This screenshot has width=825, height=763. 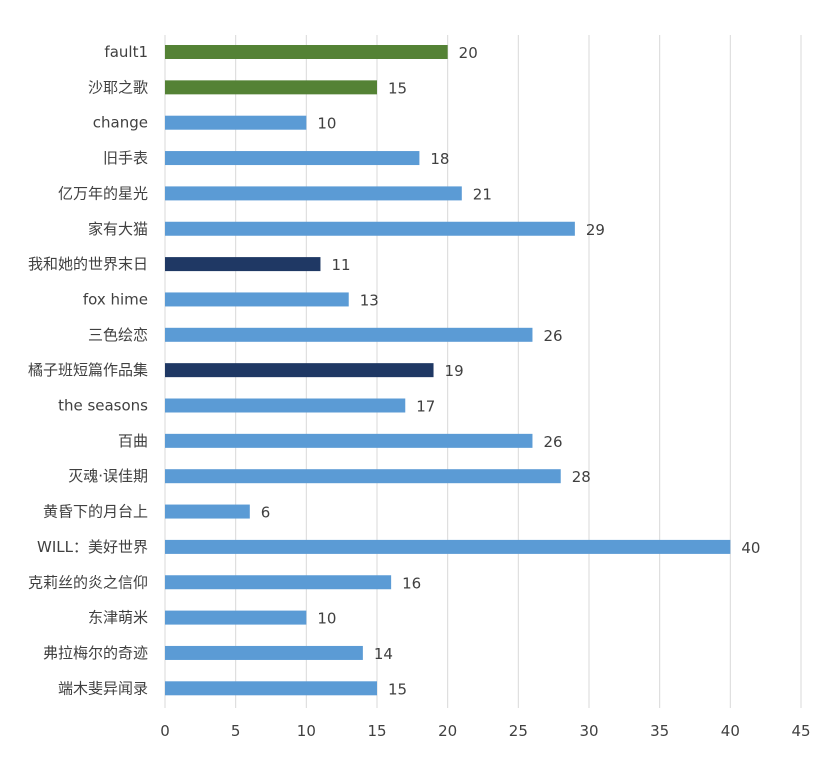 What do you see at coordinates (468, 53) in the screenshot?
I see `data-label: 20` at bounding box center [468, 53].